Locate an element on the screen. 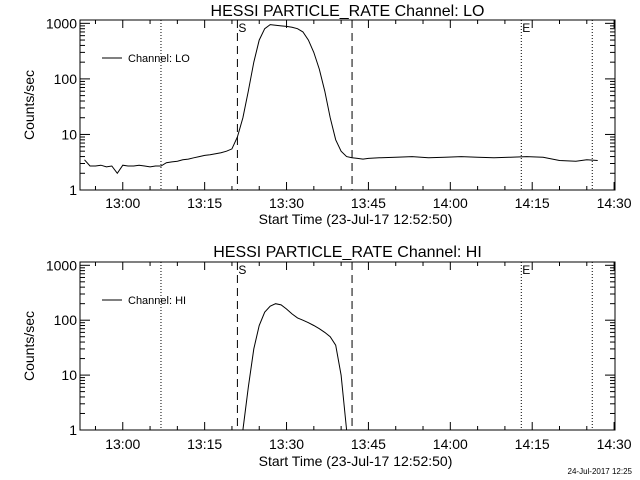 This screenshot has height=480, width=640. legend-label: Channel: HI is located at coordinates (157, 301).